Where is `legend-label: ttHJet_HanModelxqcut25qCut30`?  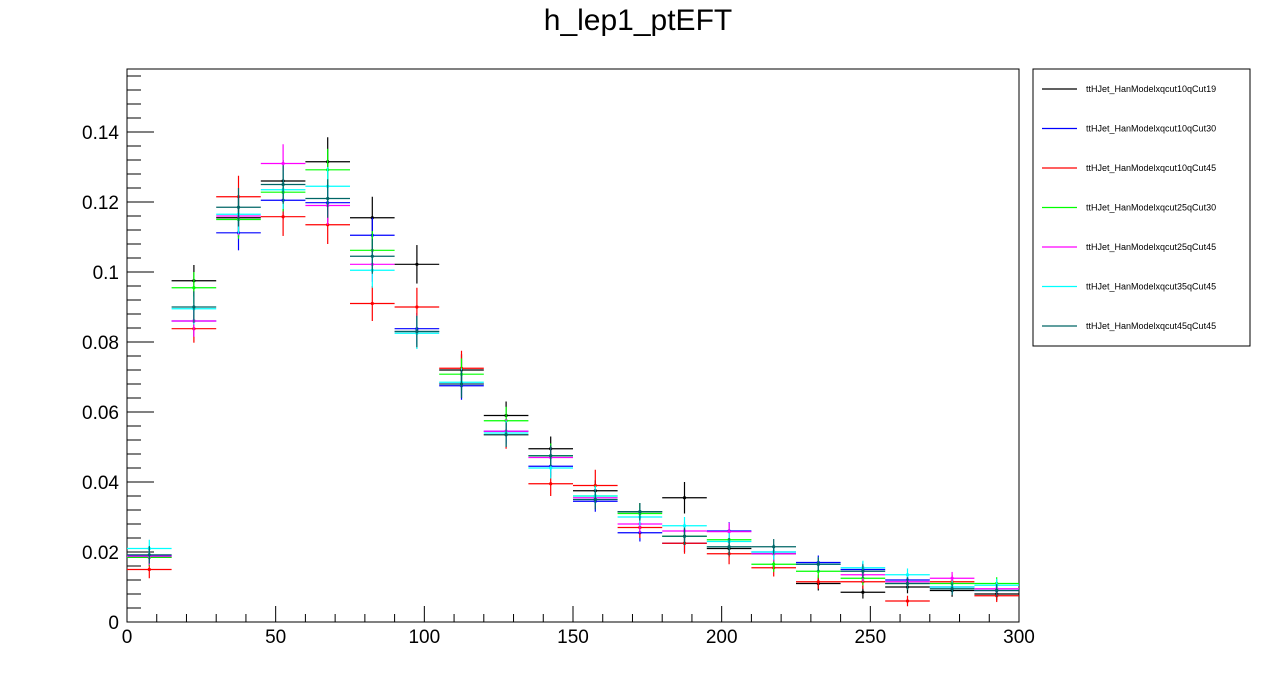 legend-label: ttHJet_HanModelxqcut25qCut30 is located at coordinates (1151, 208).